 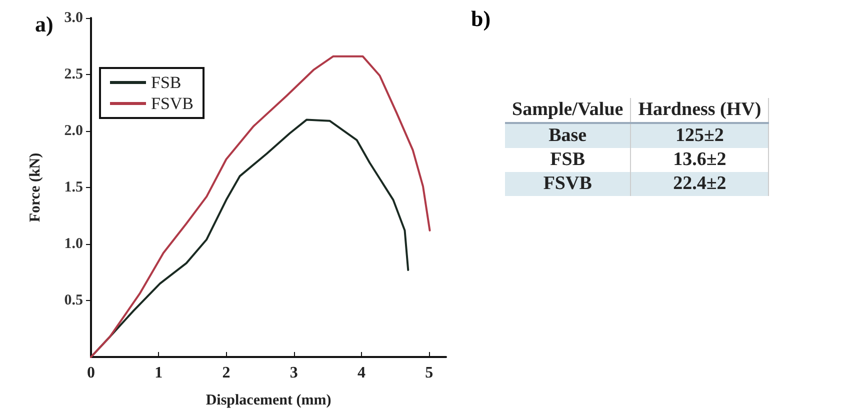 What do you see at coordinates (158, 373) in the screenshot?
I see `x-tick-label: 1` at bounding box center [158, 373].